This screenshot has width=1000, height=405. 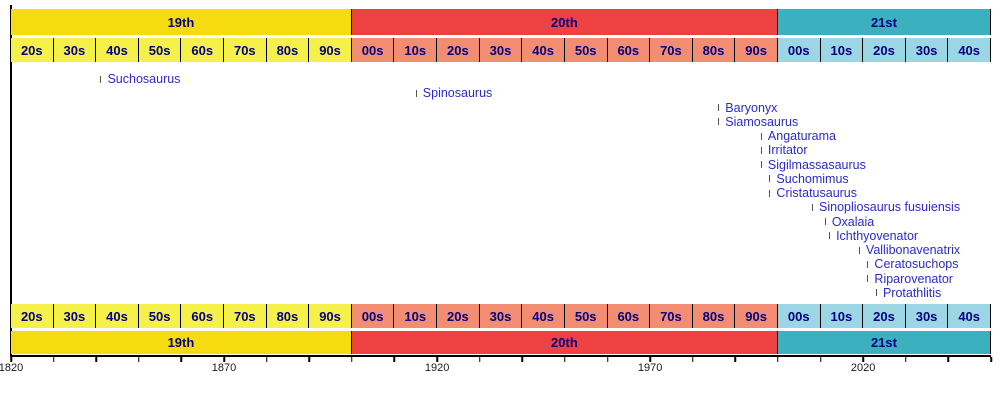 What do you see at coordinates (117, 50) in the screenshot?
I see `decade-cell-19th-40s: 40s` at bounding box center [117, 50].